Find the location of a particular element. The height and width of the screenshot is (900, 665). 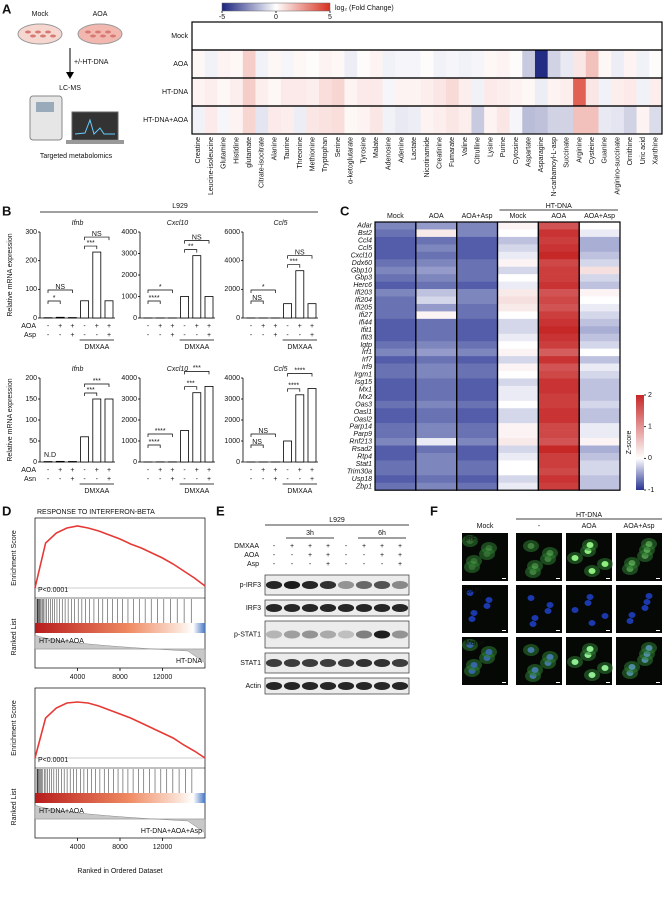

metabolite-label: Glutamine is located at coordinates (224, 153).